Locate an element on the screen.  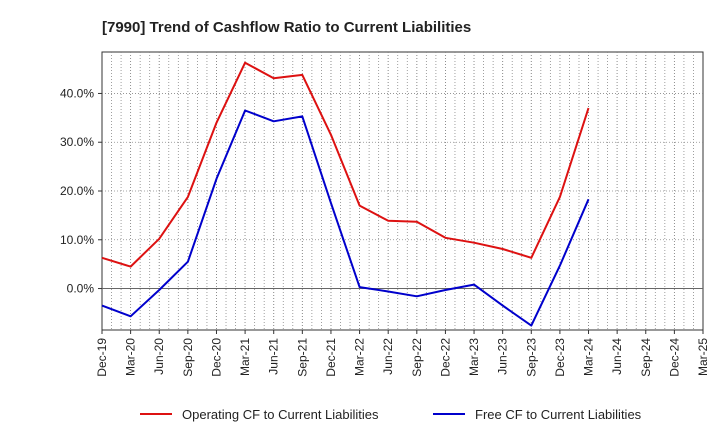
x-tick-label: Dec-21 is located at coordinates (331, 357).